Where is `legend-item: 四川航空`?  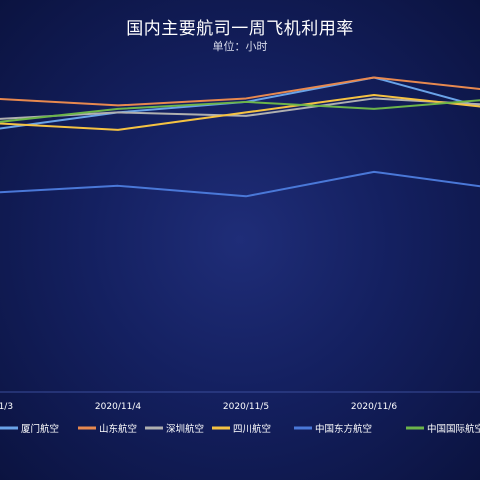
legend-item: 四川航空 is located at coordinates (241, 429).